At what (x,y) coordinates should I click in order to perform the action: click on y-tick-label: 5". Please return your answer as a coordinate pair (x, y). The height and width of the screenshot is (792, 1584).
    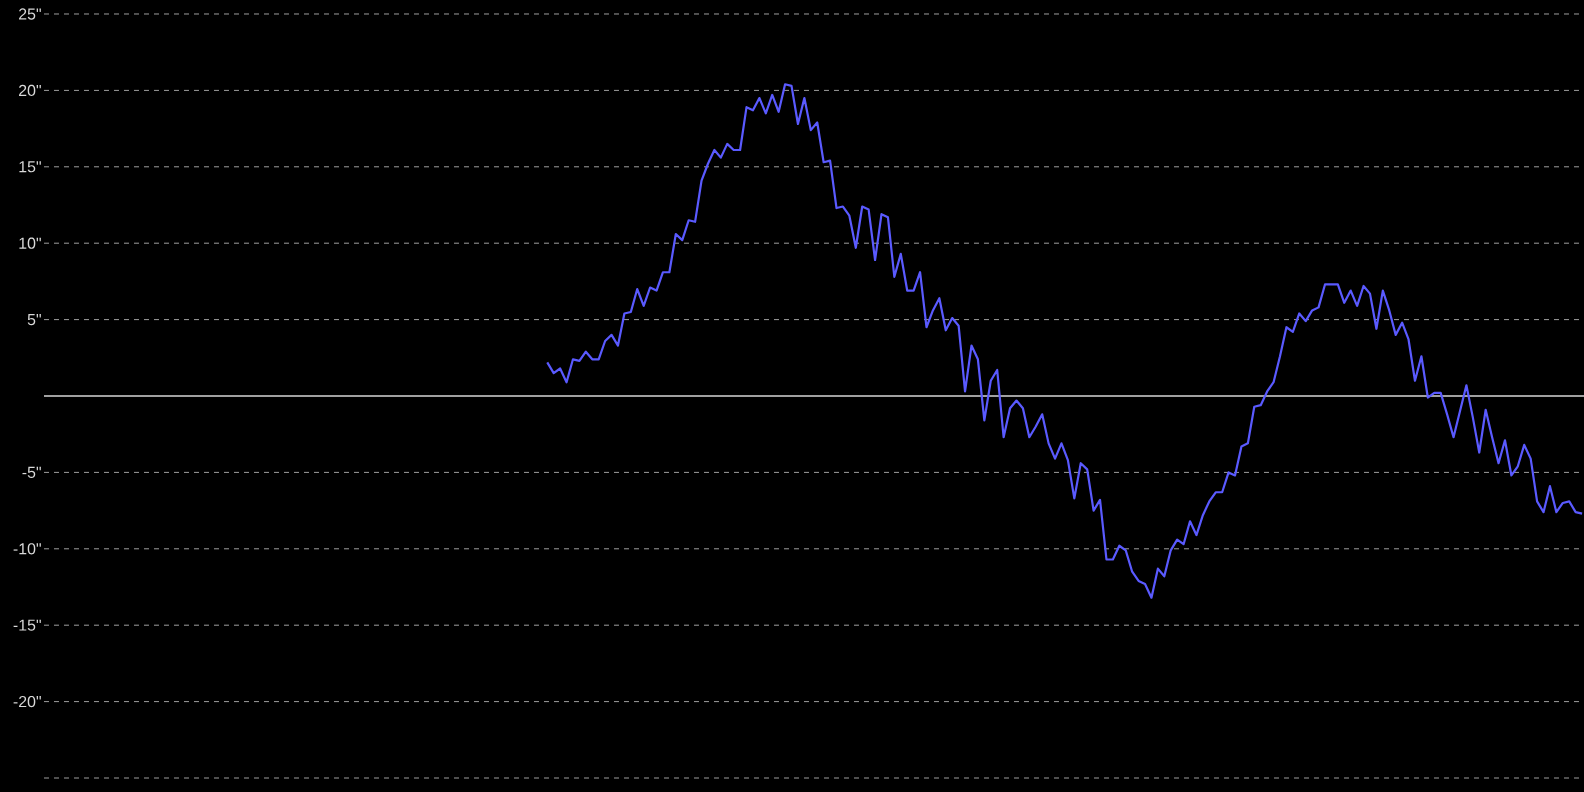
    Looking at the image, I should click on (34, 320).